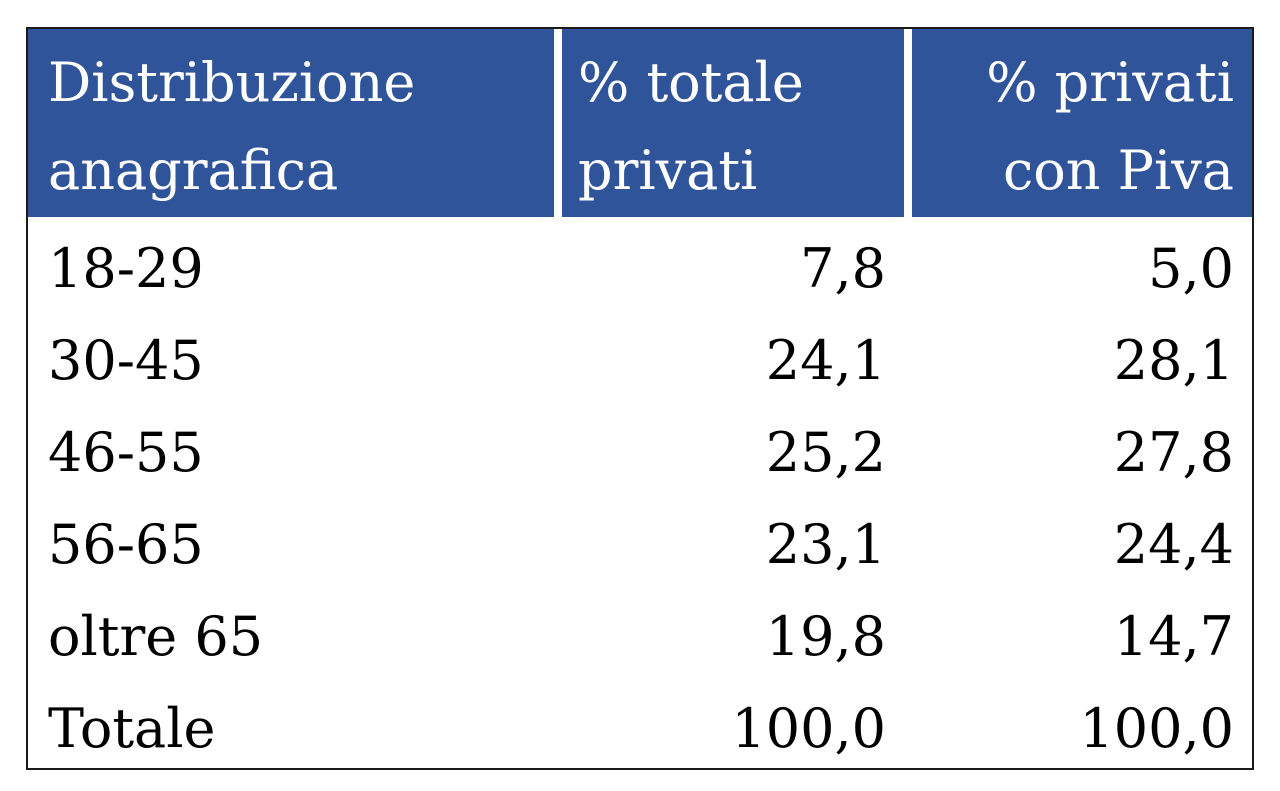  I want to click on header-line: privati, so click(668, 170).